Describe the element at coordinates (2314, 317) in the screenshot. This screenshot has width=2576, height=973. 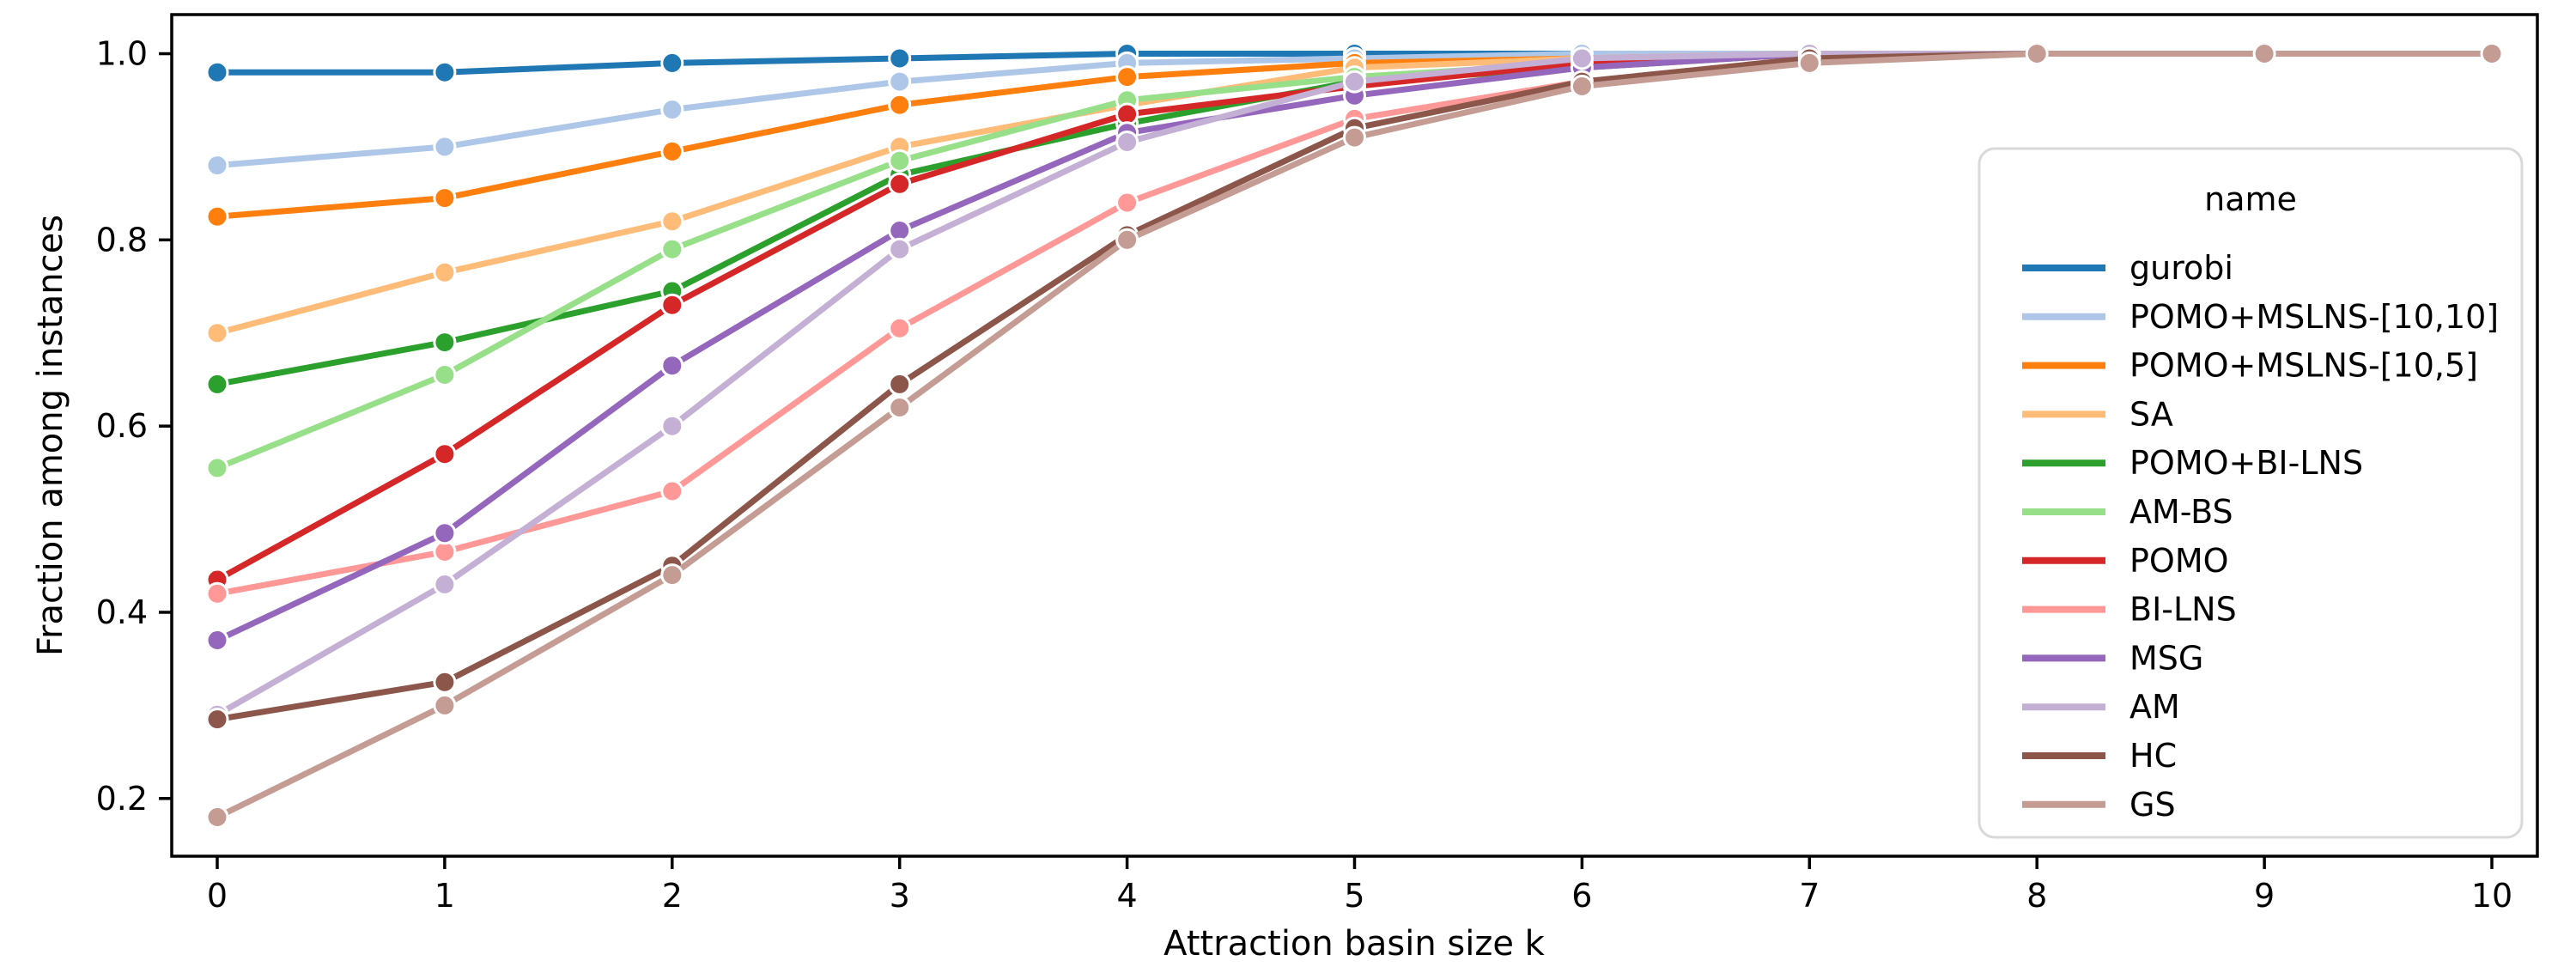
I see `legend-entry-label: POMO+MSLNS-[10,10]` at that location.